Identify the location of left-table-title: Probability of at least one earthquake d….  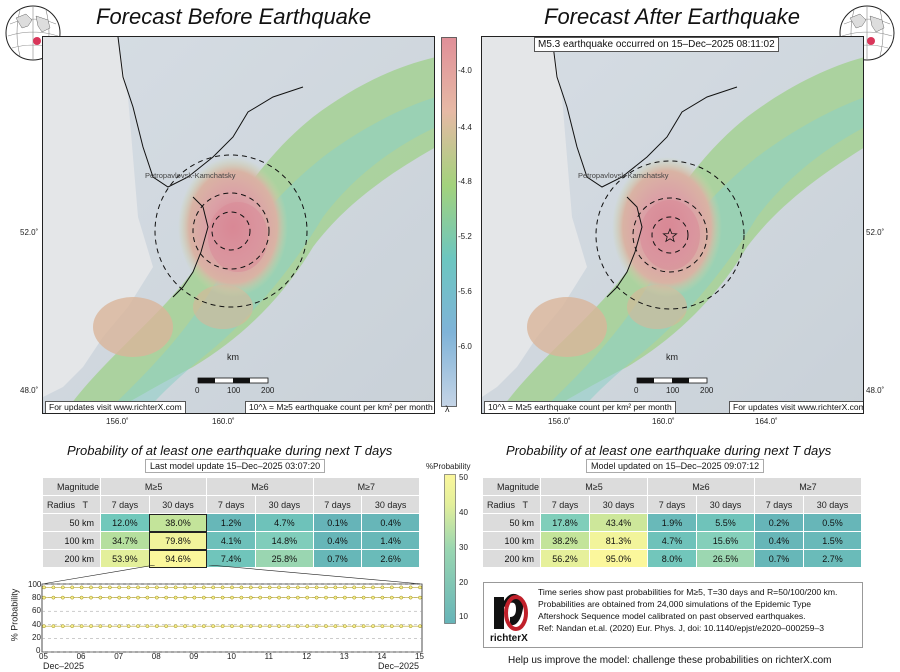
(230, 450).